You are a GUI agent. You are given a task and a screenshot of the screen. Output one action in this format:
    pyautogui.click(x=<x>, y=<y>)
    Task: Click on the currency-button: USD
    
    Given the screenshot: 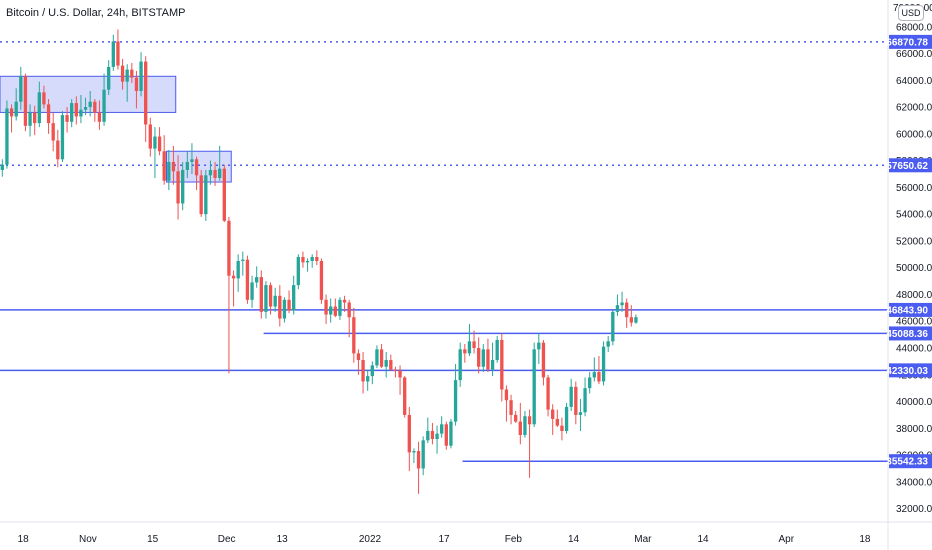 What is the action you would take?
    pyautogui.click(x=911, y=13)
    